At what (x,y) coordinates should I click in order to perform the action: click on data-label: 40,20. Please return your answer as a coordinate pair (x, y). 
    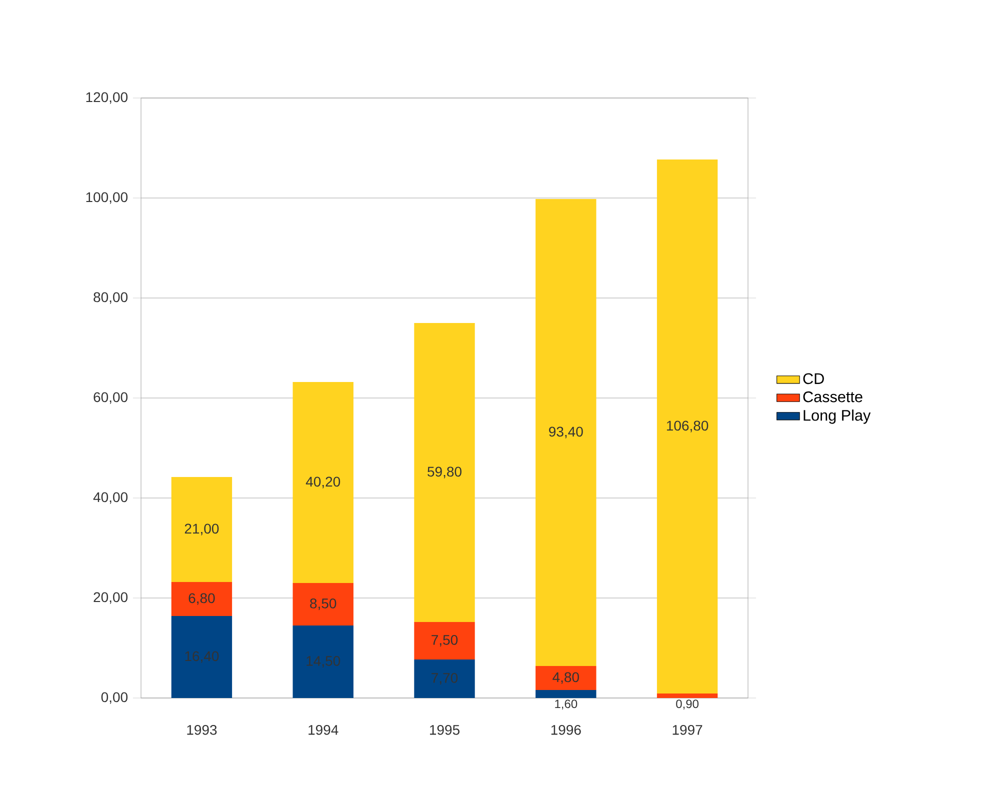
    Looking at the image, I should click on (323, 482).